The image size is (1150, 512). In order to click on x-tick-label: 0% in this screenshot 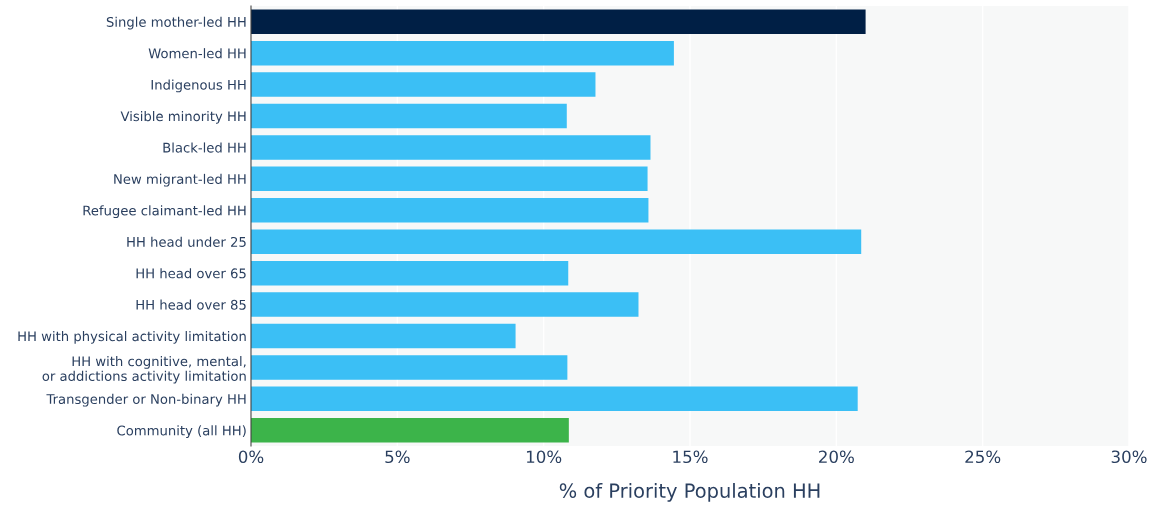, I will do `click(251, 457)`.